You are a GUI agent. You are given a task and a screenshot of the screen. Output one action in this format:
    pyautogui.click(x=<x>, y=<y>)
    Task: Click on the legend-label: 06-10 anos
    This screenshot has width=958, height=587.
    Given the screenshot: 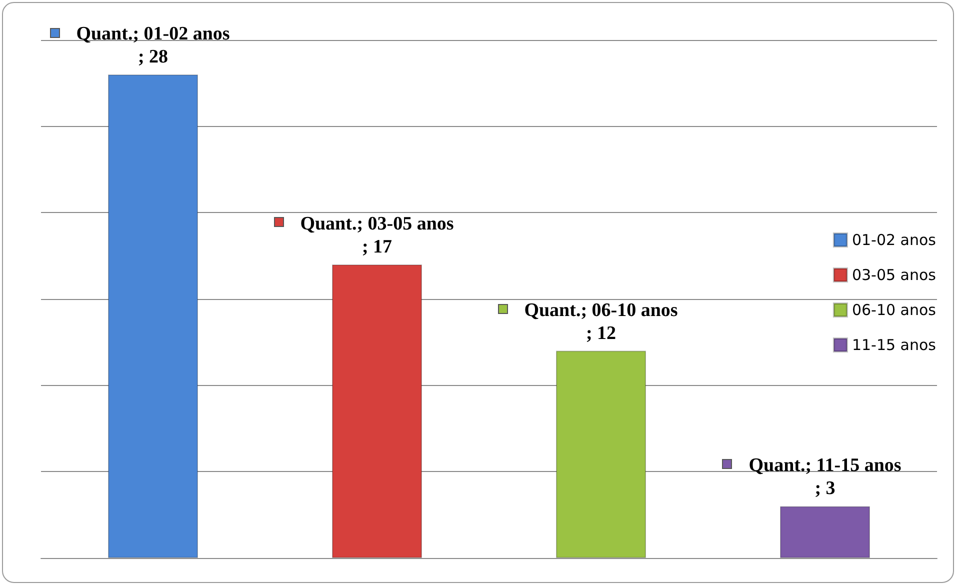 What is the action you would take?
    pyautogui.click(x=894, y=310)
    